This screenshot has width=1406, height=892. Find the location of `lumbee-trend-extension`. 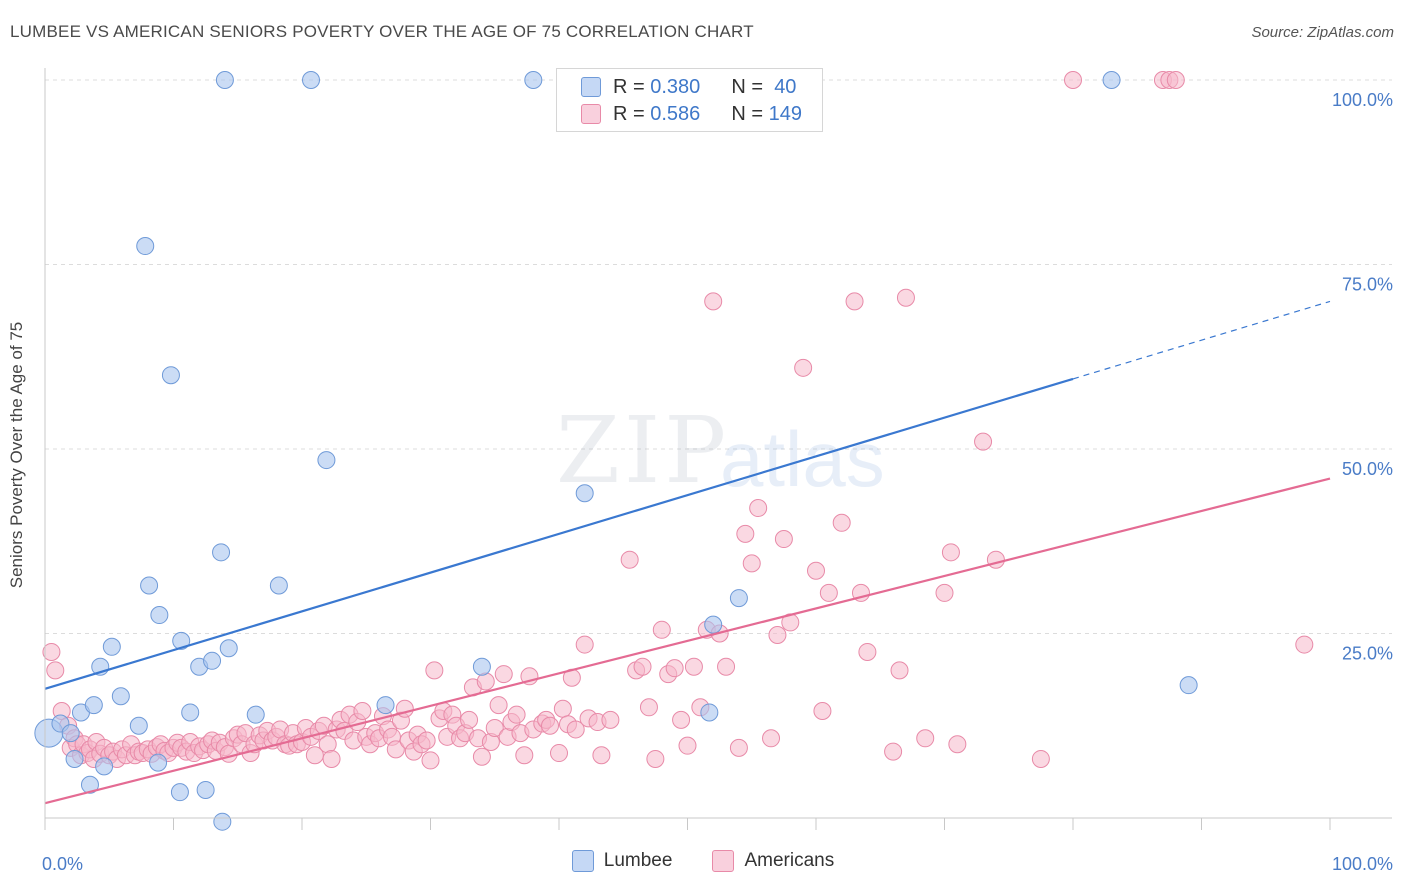

lumbee-trend-extension is located at coordinates (1201, 340).